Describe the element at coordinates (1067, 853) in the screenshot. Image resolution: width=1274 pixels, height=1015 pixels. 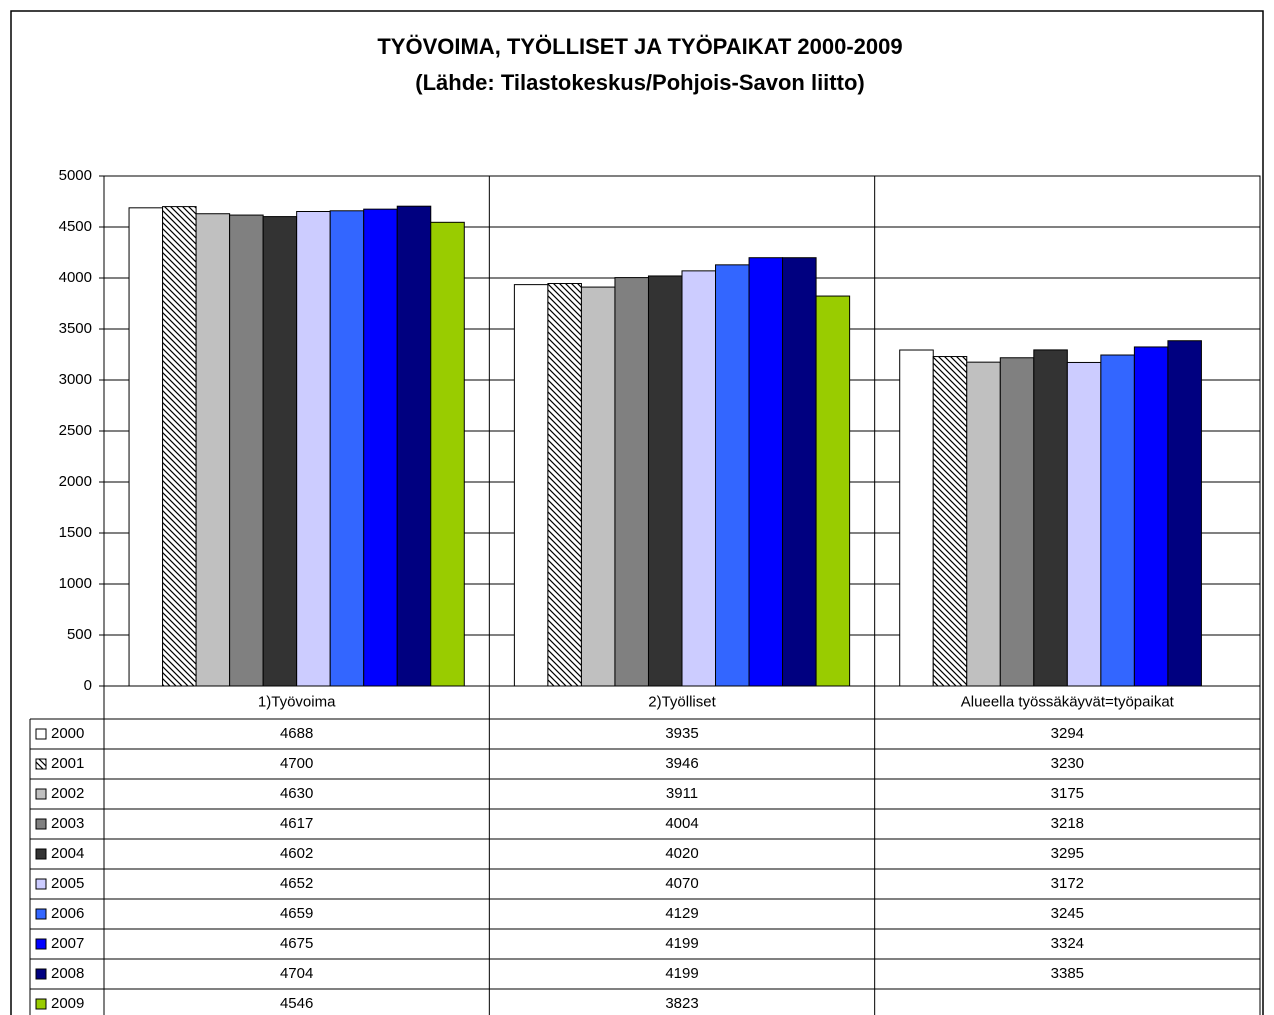
I see `table-value: 3295` at that location.